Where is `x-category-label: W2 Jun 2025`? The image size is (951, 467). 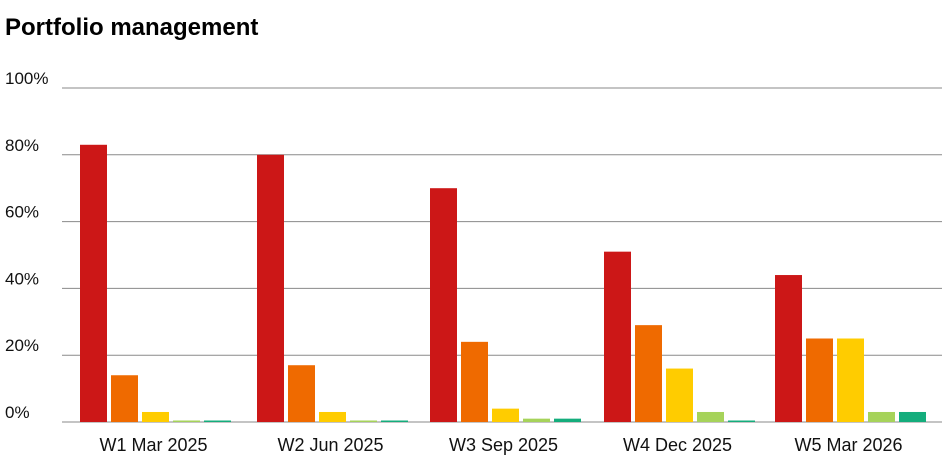 x-category-label: W2 Jun 2025 is located at coordinates (330, 445).